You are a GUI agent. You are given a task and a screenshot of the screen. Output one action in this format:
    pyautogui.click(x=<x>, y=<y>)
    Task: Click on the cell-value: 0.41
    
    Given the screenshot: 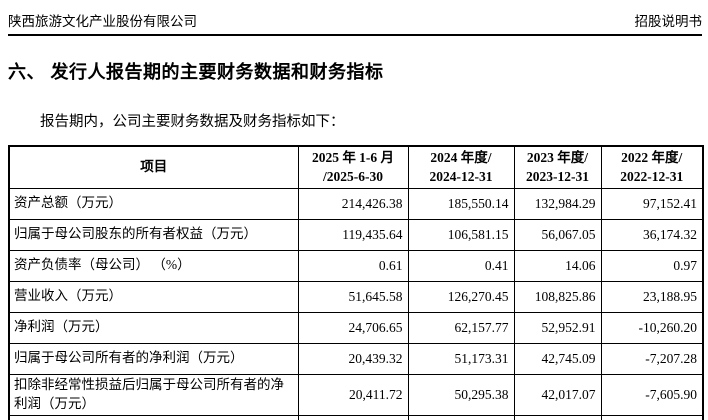 What is the action you would take?
    pyautogui.click(x=461, y=265)
    